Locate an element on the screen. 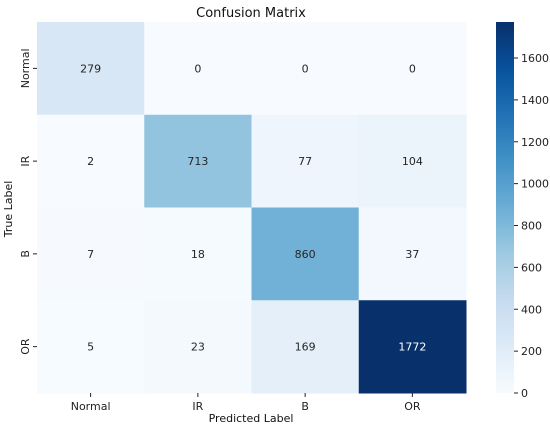  colorbar-tick-label: 1400 is located at coordinates (535, 100).